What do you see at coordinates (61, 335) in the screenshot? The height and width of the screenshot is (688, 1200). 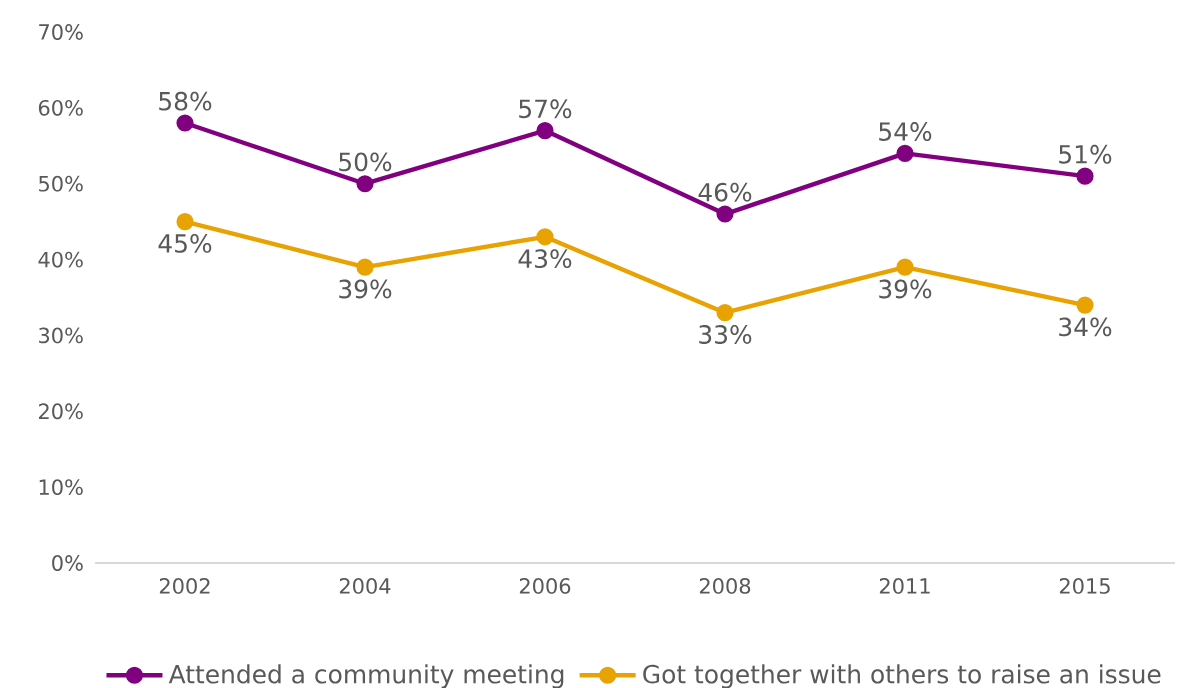 I see `y-tick-label: 30%` at bounding box center [61, 335].